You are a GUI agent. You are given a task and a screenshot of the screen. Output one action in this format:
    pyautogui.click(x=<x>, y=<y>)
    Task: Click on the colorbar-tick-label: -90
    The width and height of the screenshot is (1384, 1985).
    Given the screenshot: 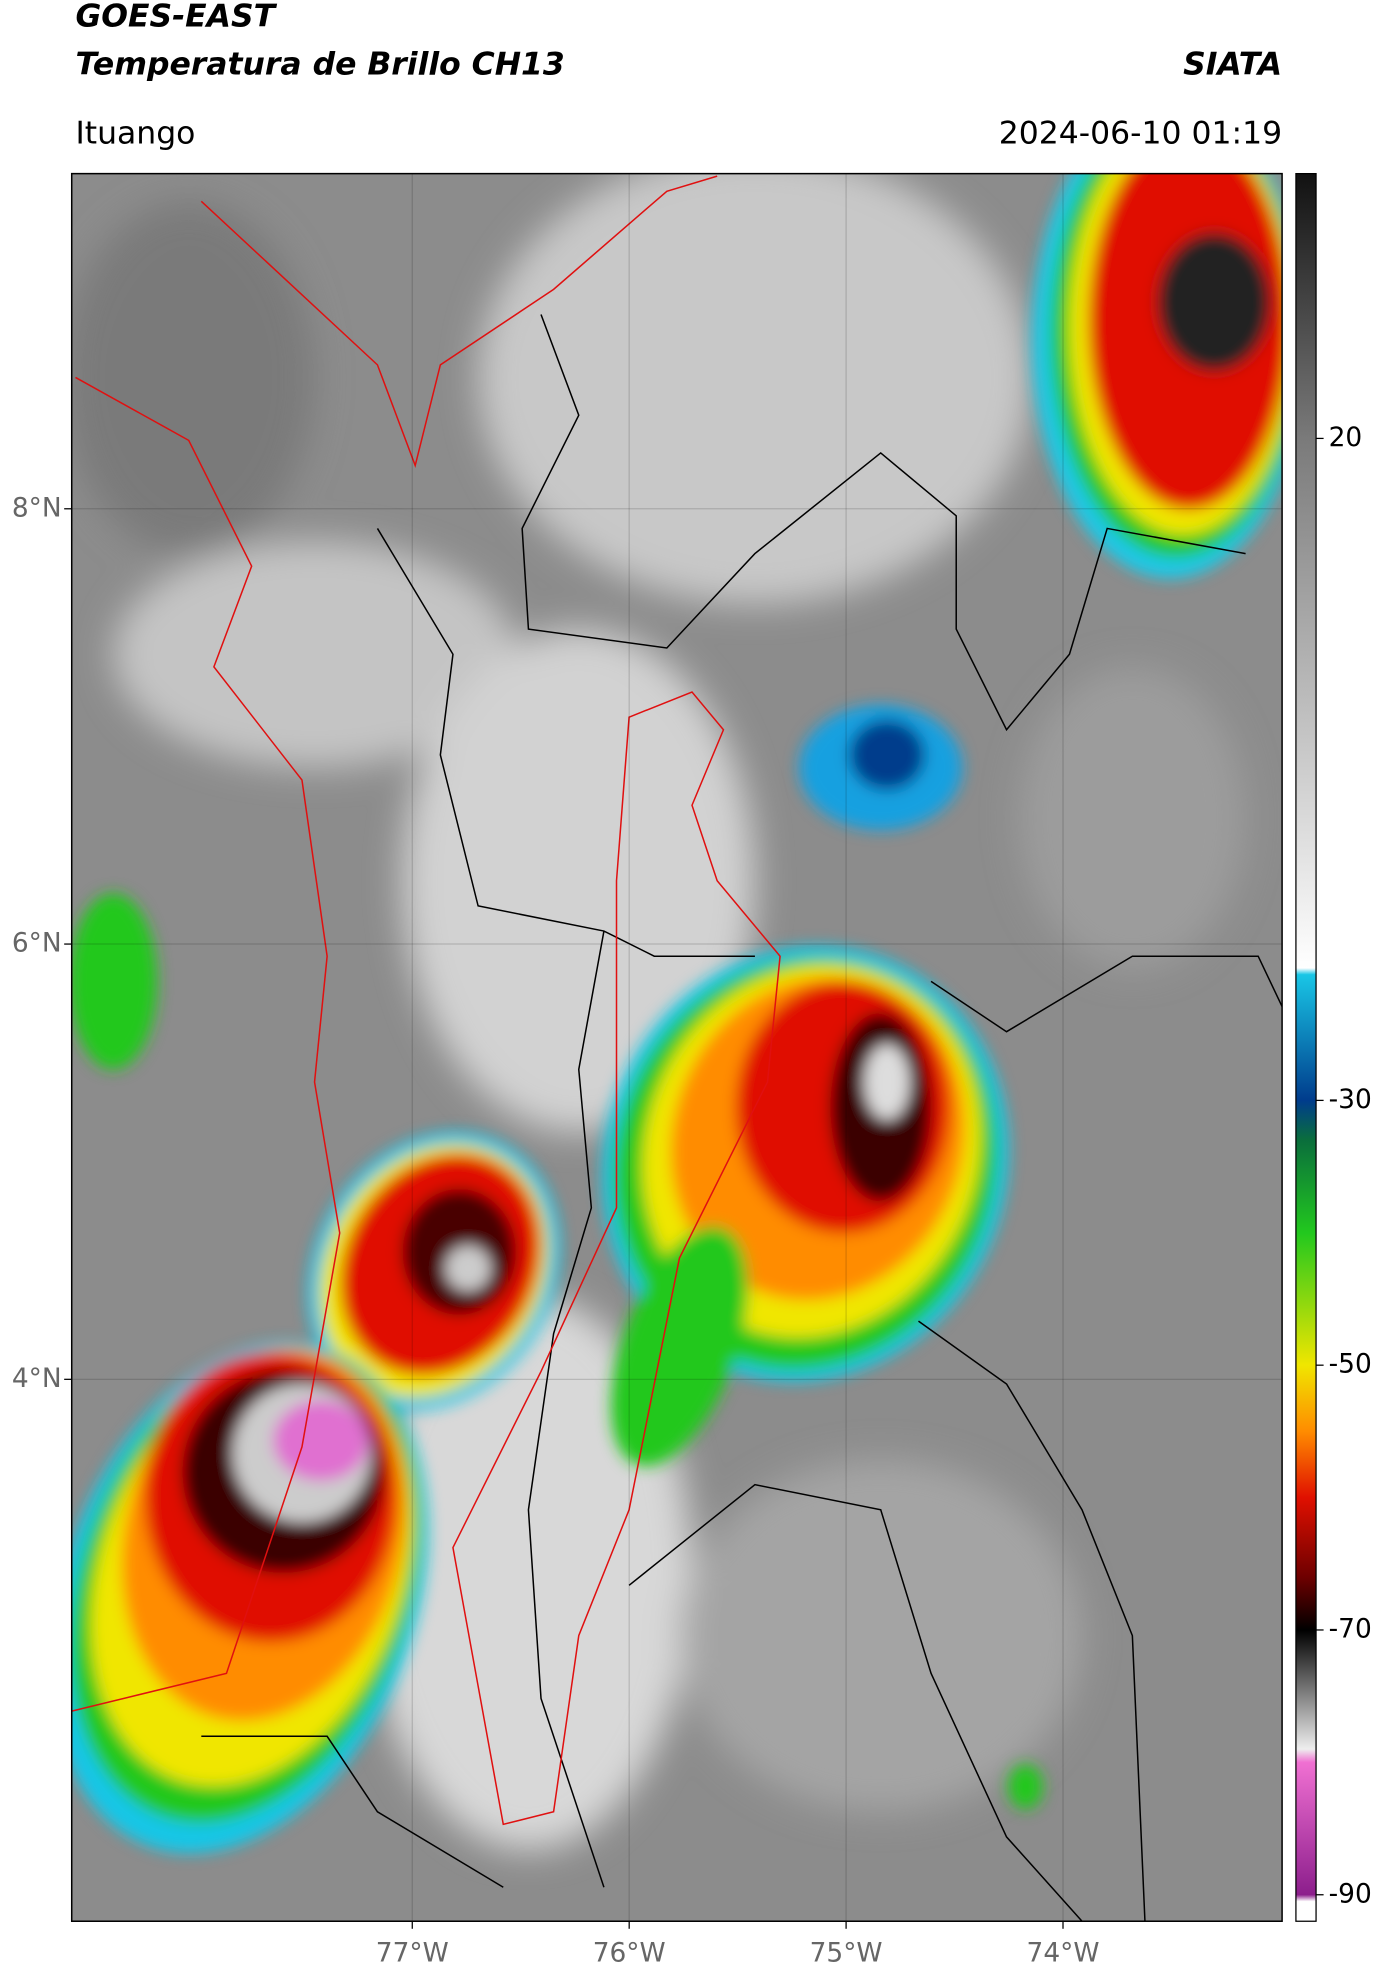 What is the action you would take?
    pyautogui.click(x=1350, y=1893)
    